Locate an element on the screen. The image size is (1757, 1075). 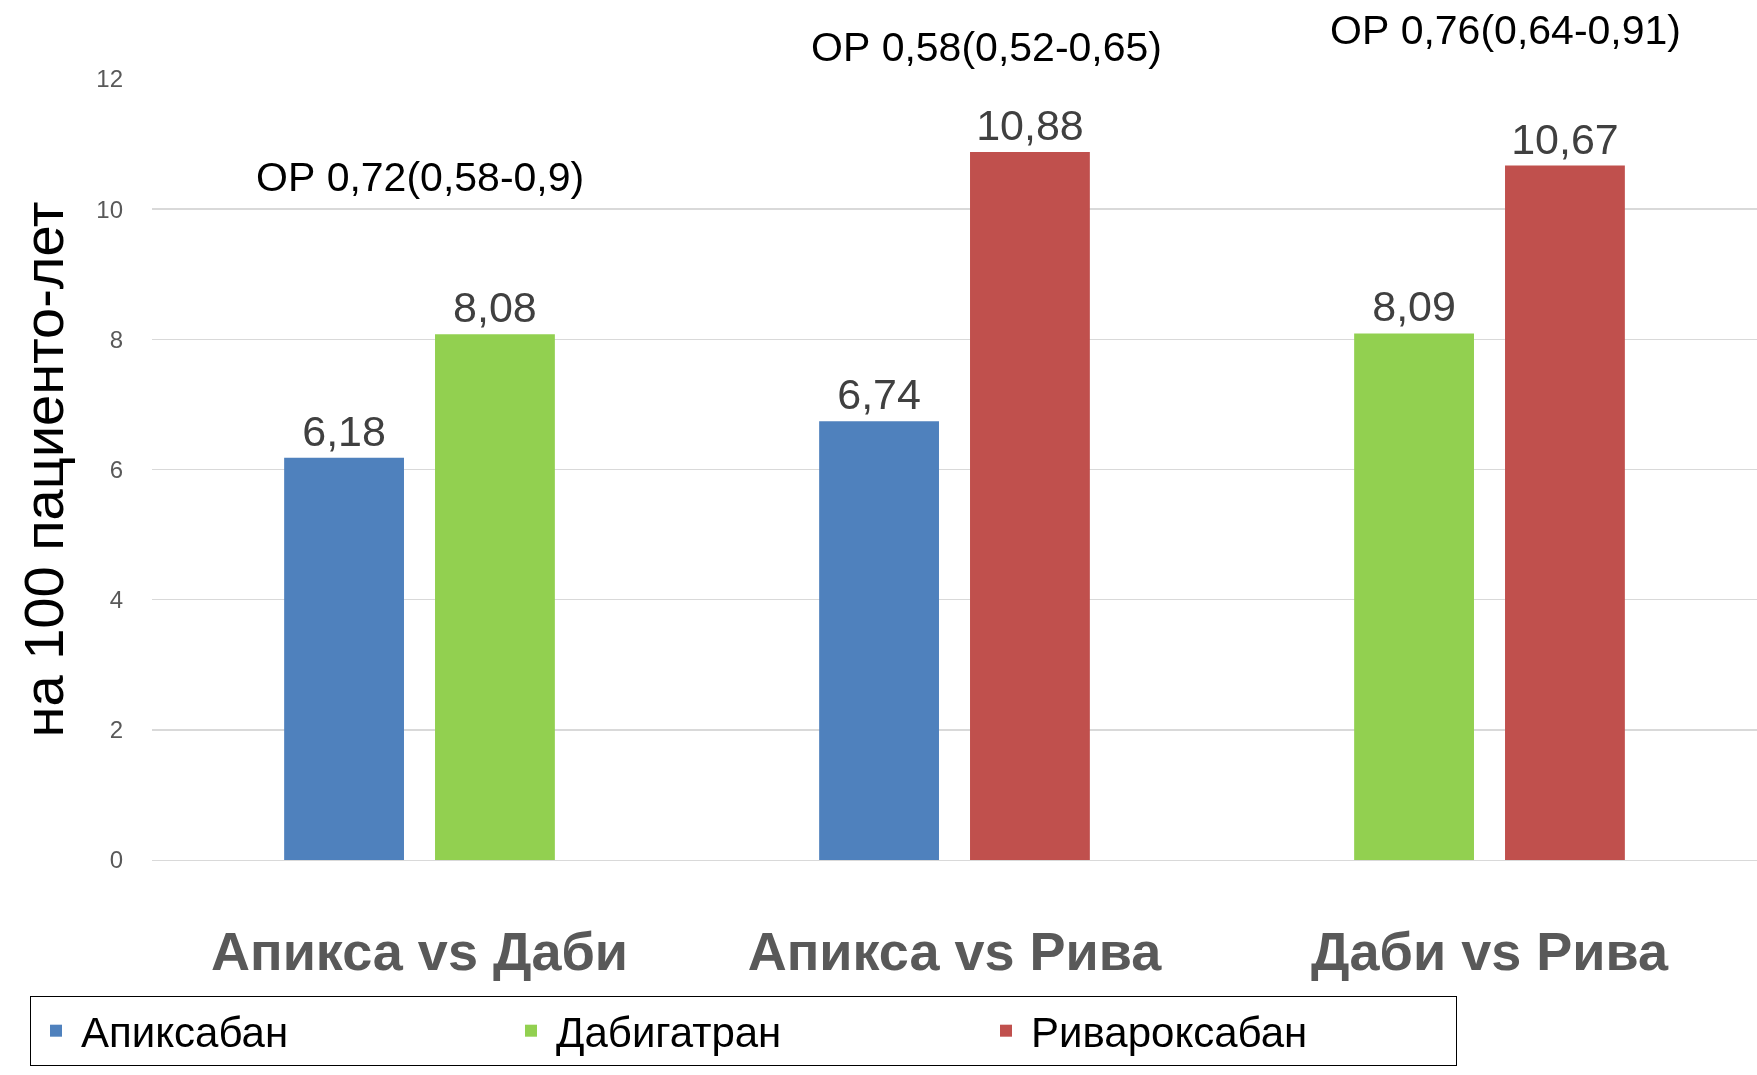
data-label: 8,08 is located at coordinates (495, 307).